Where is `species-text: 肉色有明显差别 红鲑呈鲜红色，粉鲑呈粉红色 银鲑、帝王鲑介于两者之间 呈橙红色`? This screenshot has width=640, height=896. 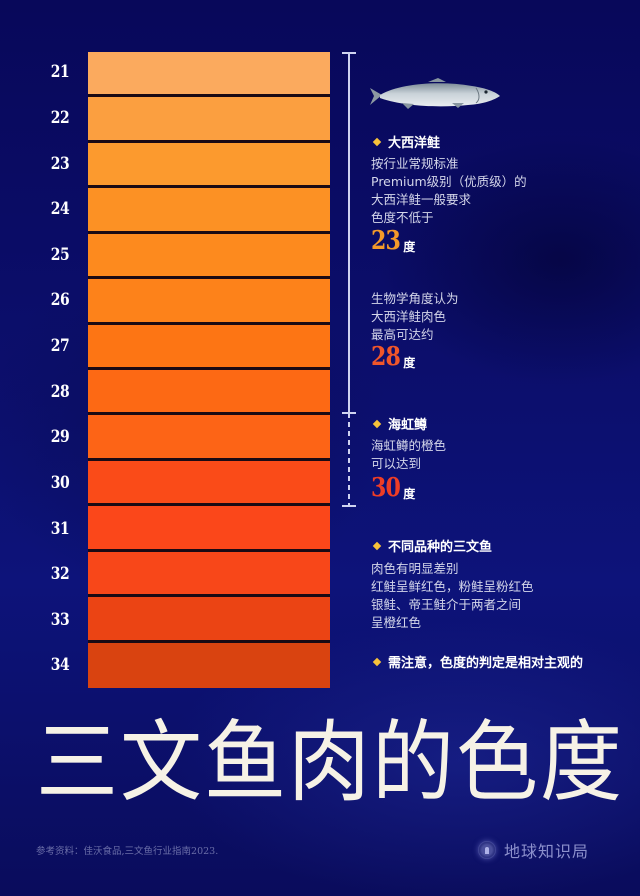
species-text: 肉色有明显差别 红鲑呈鲜红色，粉鲑呈粉红色 银鲑、帝王鲑介于两者之间 呈橙红色 is located at coordinates (452, 595).